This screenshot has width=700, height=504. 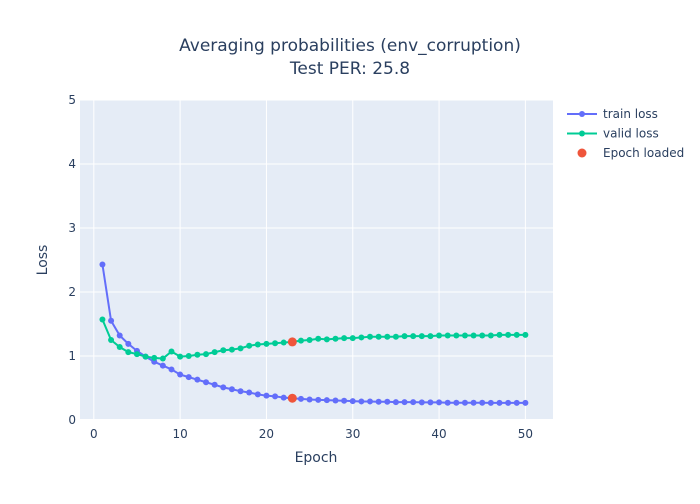 What do you see at coordinates (631, 153) in the screenshot?
I see `legend-item: Epoch loaded` at bounding box center [631, 153].